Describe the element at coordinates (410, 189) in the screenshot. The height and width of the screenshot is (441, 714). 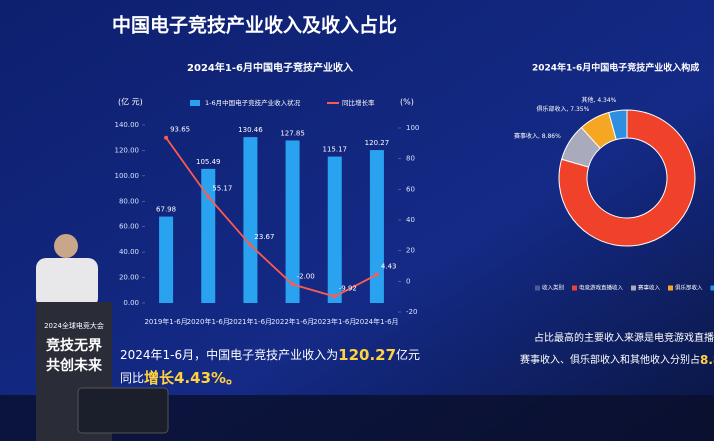
I see `y2-tick-label: 60` at that location.